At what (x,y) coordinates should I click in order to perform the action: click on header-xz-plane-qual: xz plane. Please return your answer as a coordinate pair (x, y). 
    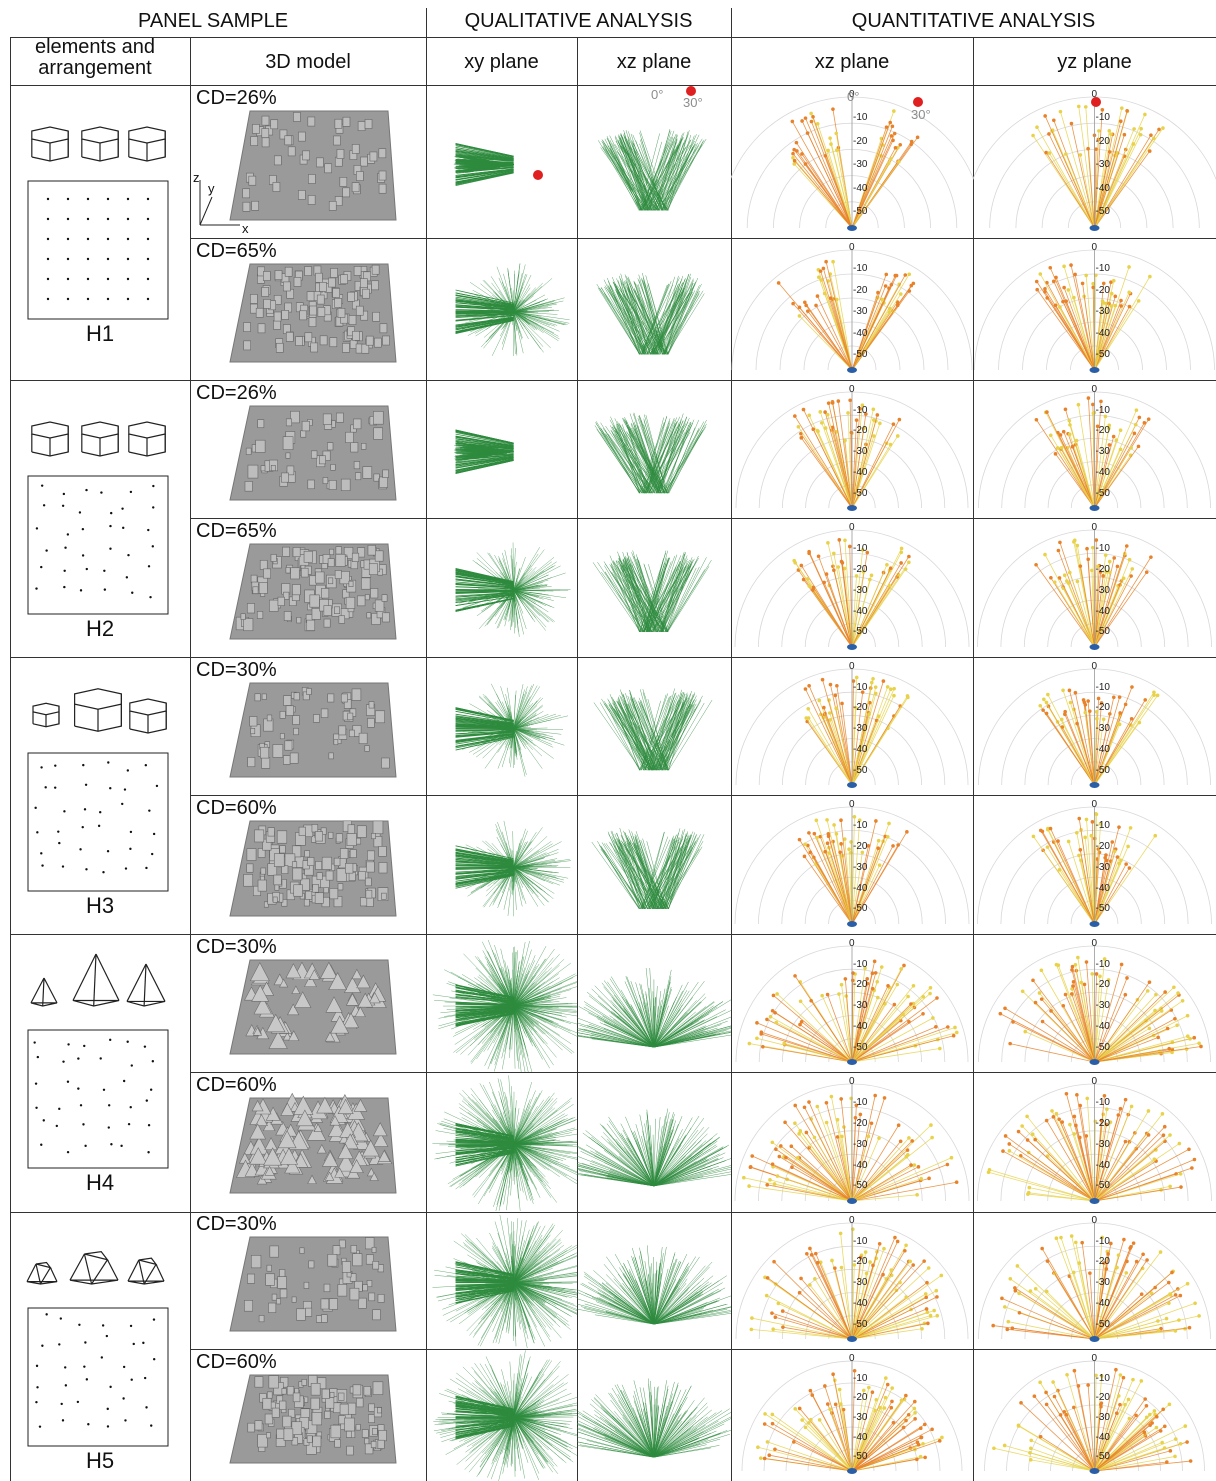
    Looking at the image, I should click on (654, 62).